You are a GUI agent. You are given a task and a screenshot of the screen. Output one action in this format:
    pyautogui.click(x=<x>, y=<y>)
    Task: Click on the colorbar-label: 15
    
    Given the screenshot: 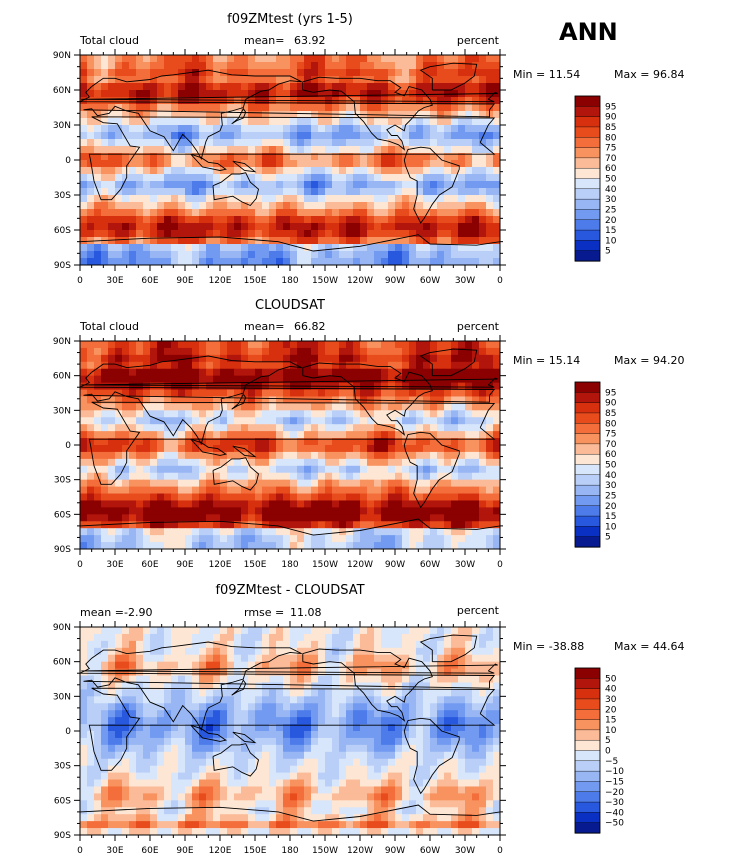 What is the action you would take?
    pyautogui.click(x=610, y=517)
    